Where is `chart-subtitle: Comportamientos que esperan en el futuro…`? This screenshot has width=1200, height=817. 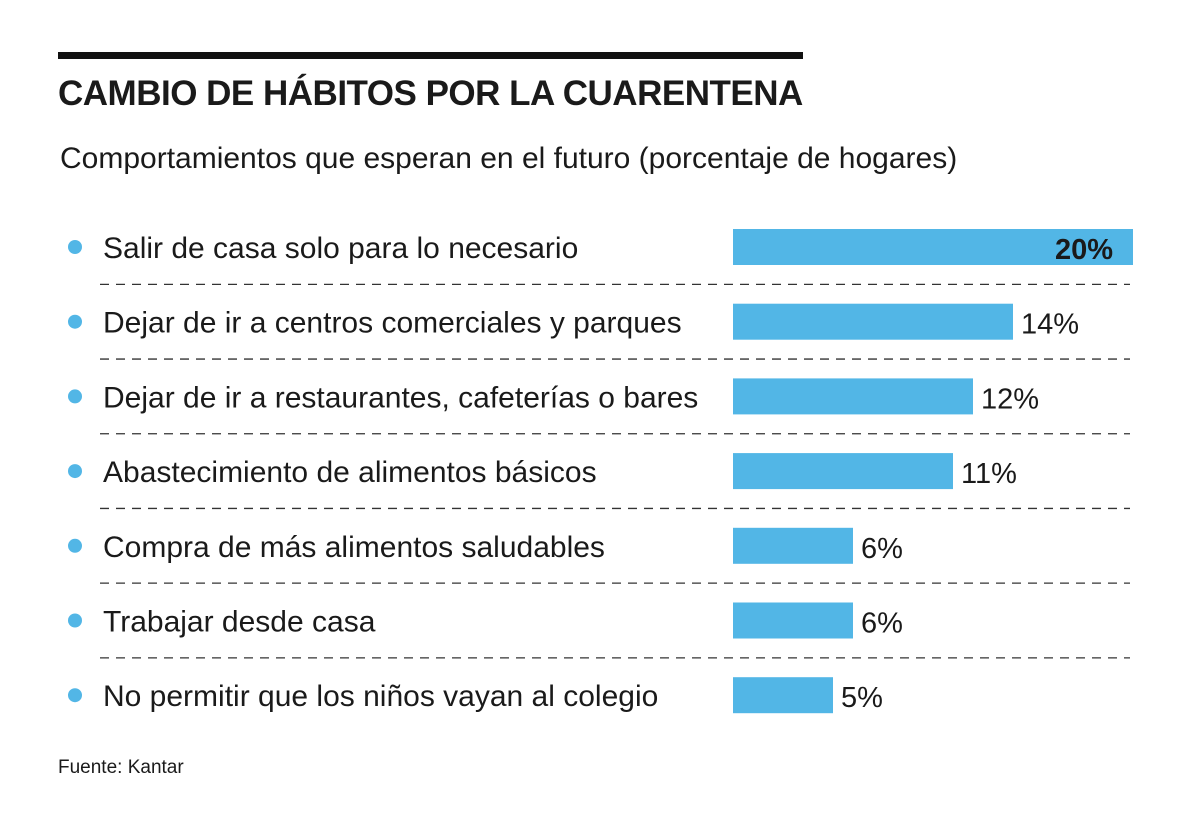
chart-subtitle: Comportamientos que esperan en el futuro… is located at coordinates (509, 158).